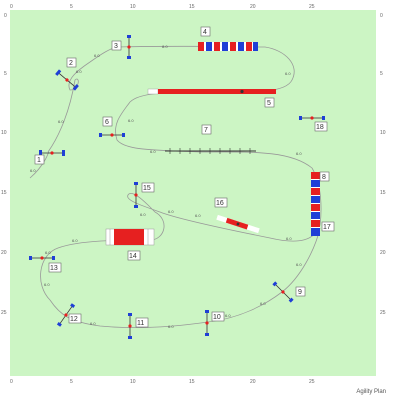 The image size is (400, 400). I want to click on tunnel-body, so click(129, 237).